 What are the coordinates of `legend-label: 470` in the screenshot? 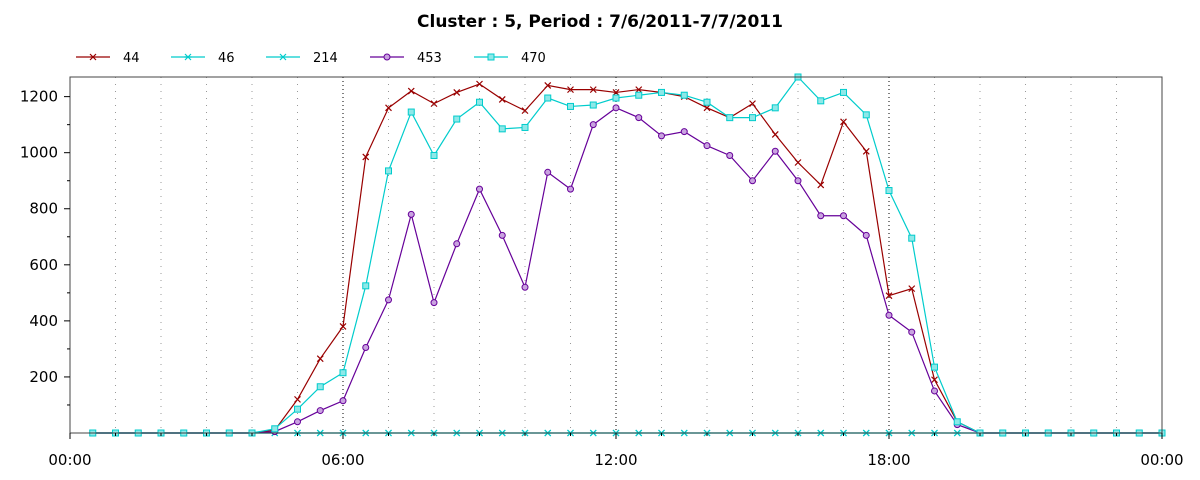 It's located at (533, 58).